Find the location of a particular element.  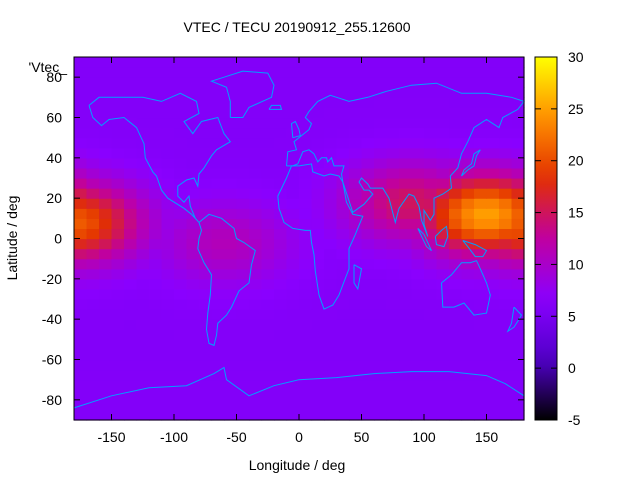

y-tick-label: -60 is located at coordinates (52, 360).